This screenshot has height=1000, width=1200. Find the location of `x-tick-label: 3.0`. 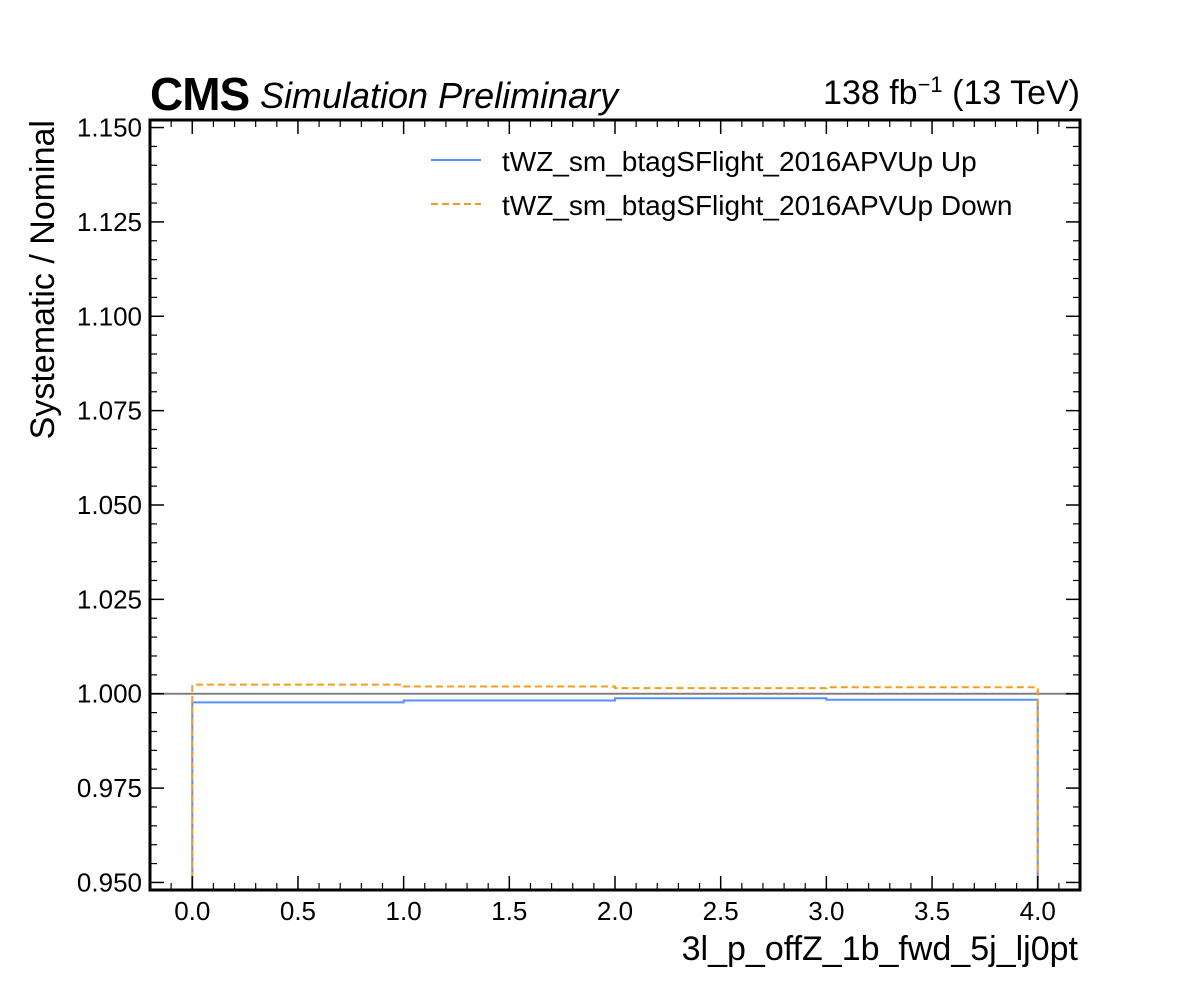

x-tick-label: 3.0 is located at coordinates (826, 911).